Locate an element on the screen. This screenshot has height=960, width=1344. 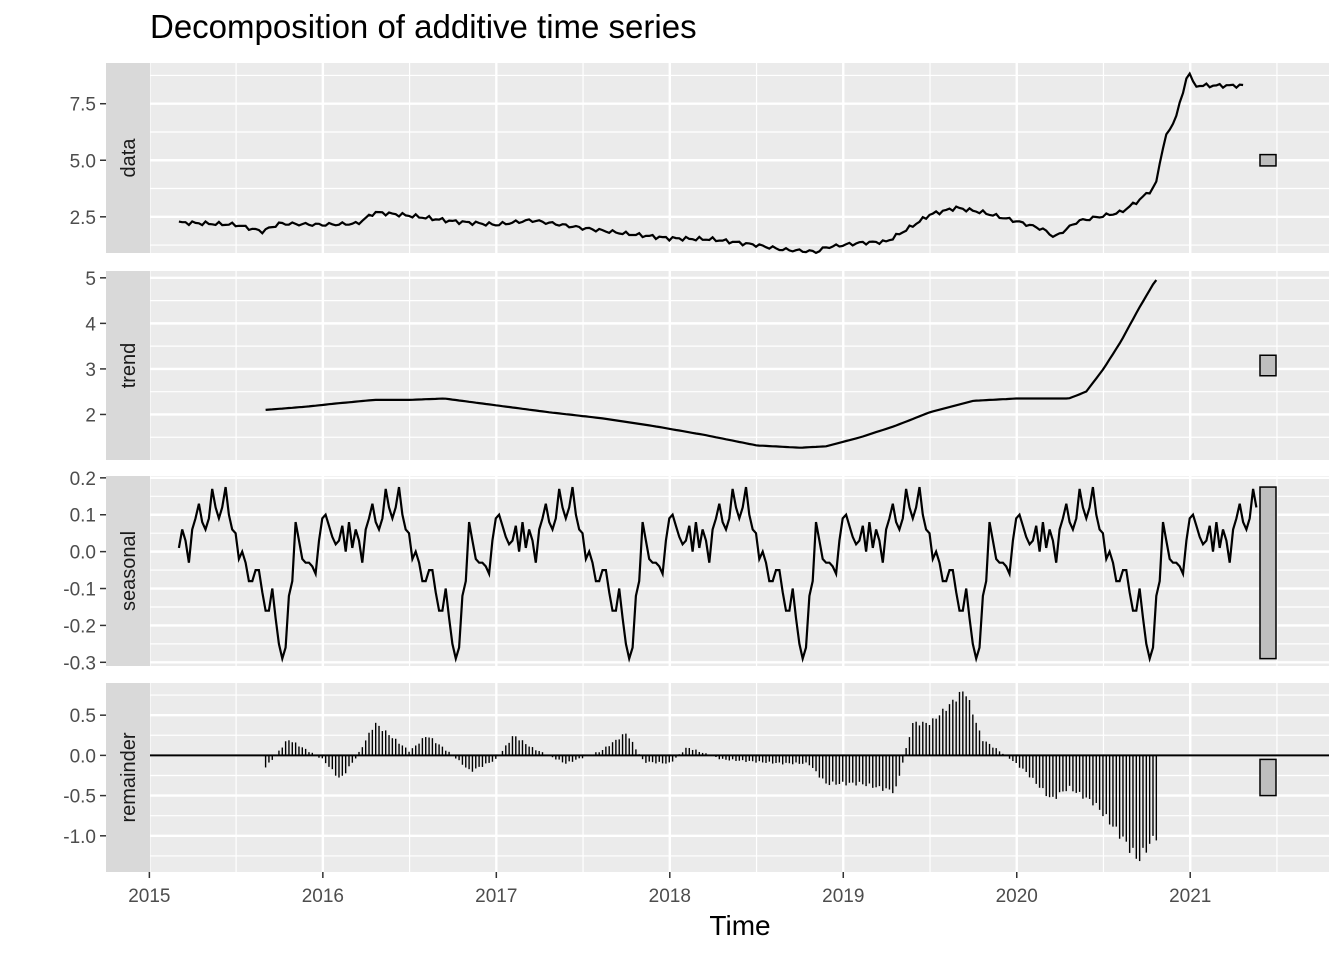
trend-line is located at coordinates (711, 364).